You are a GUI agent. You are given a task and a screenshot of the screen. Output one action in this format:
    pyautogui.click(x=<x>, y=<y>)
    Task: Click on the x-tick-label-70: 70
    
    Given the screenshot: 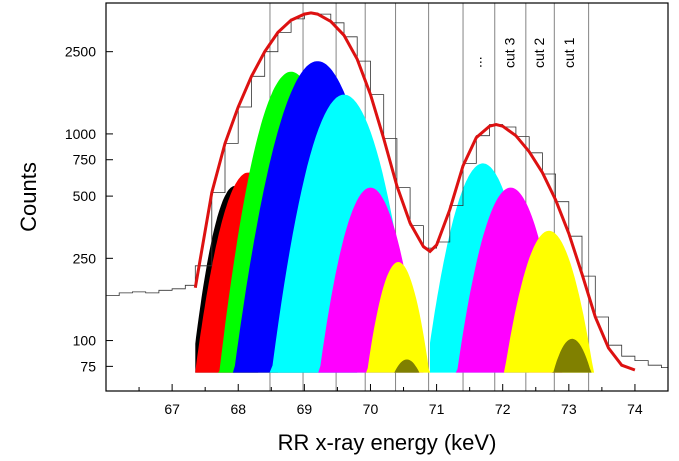 What is the action you would take?
    pyautogui.click(x=371, y=409)
    